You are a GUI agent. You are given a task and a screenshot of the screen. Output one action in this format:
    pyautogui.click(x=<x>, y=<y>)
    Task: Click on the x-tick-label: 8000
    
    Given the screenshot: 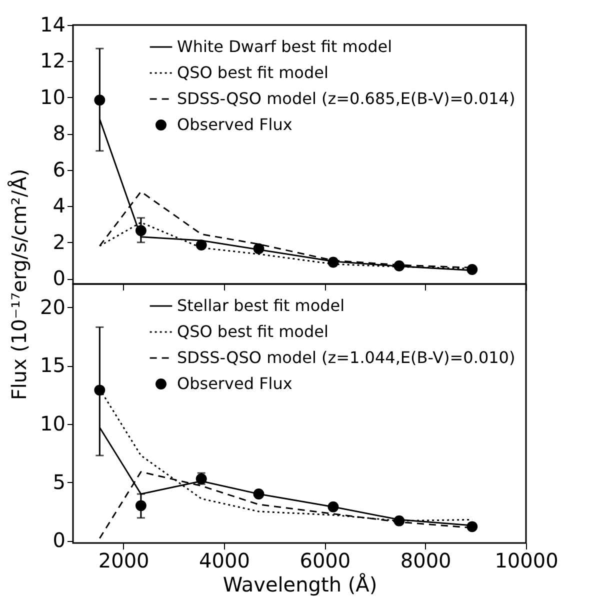 What is the action you would take?
    pyautogui.click(x=426, y=560)
    